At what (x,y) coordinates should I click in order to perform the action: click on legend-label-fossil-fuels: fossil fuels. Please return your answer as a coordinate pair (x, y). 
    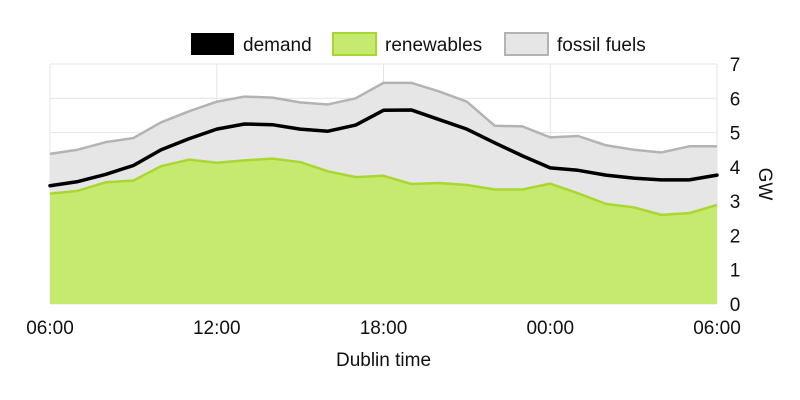
    Looking at the image, I should click on (601, 45).